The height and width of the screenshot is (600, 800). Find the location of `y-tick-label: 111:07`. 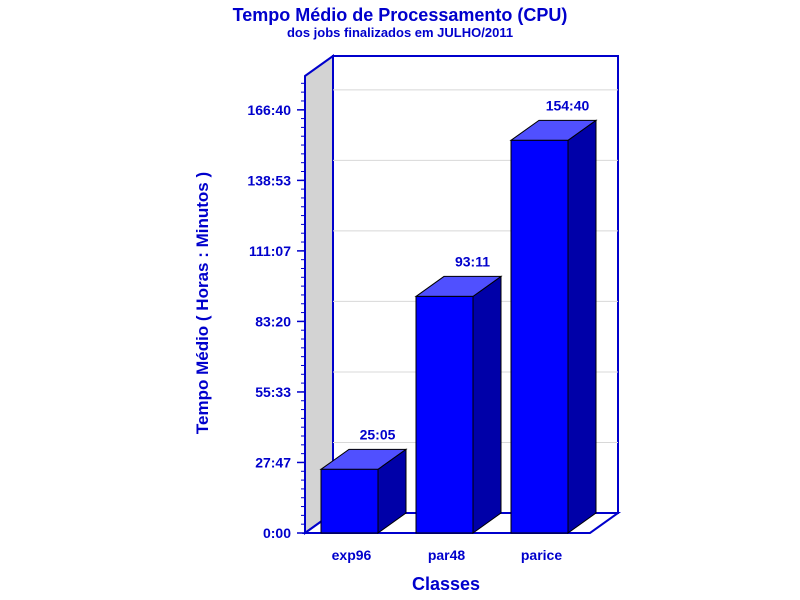

y-tick-label: 111:07 is located at coordinates (270, 251).